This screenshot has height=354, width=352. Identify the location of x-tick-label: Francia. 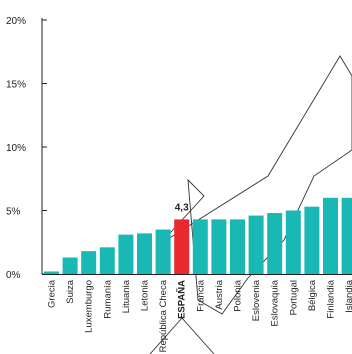
(200, 295).